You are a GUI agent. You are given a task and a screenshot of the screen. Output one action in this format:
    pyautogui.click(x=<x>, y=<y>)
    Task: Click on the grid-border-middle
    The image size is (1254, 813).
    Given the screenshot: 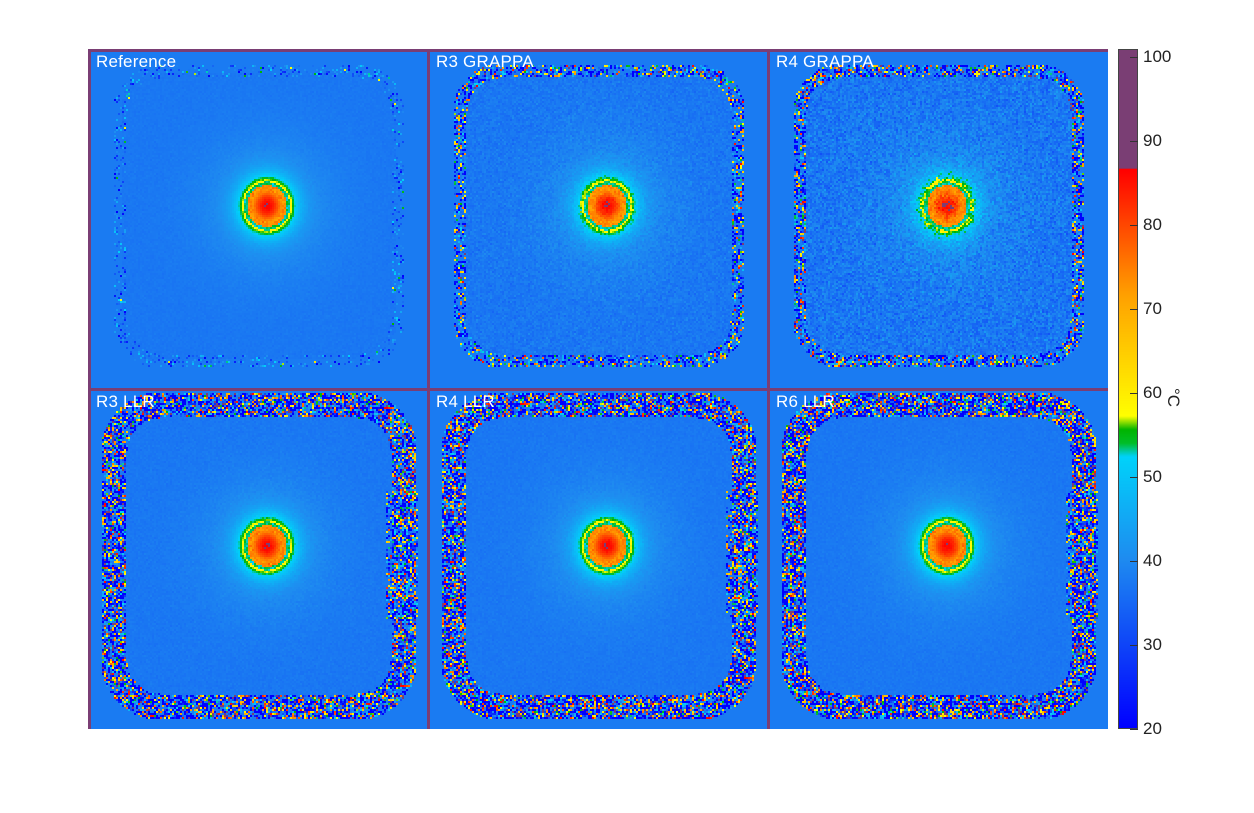 What is the action you would take?
    pyautogui.click(x=598, y=389)
    